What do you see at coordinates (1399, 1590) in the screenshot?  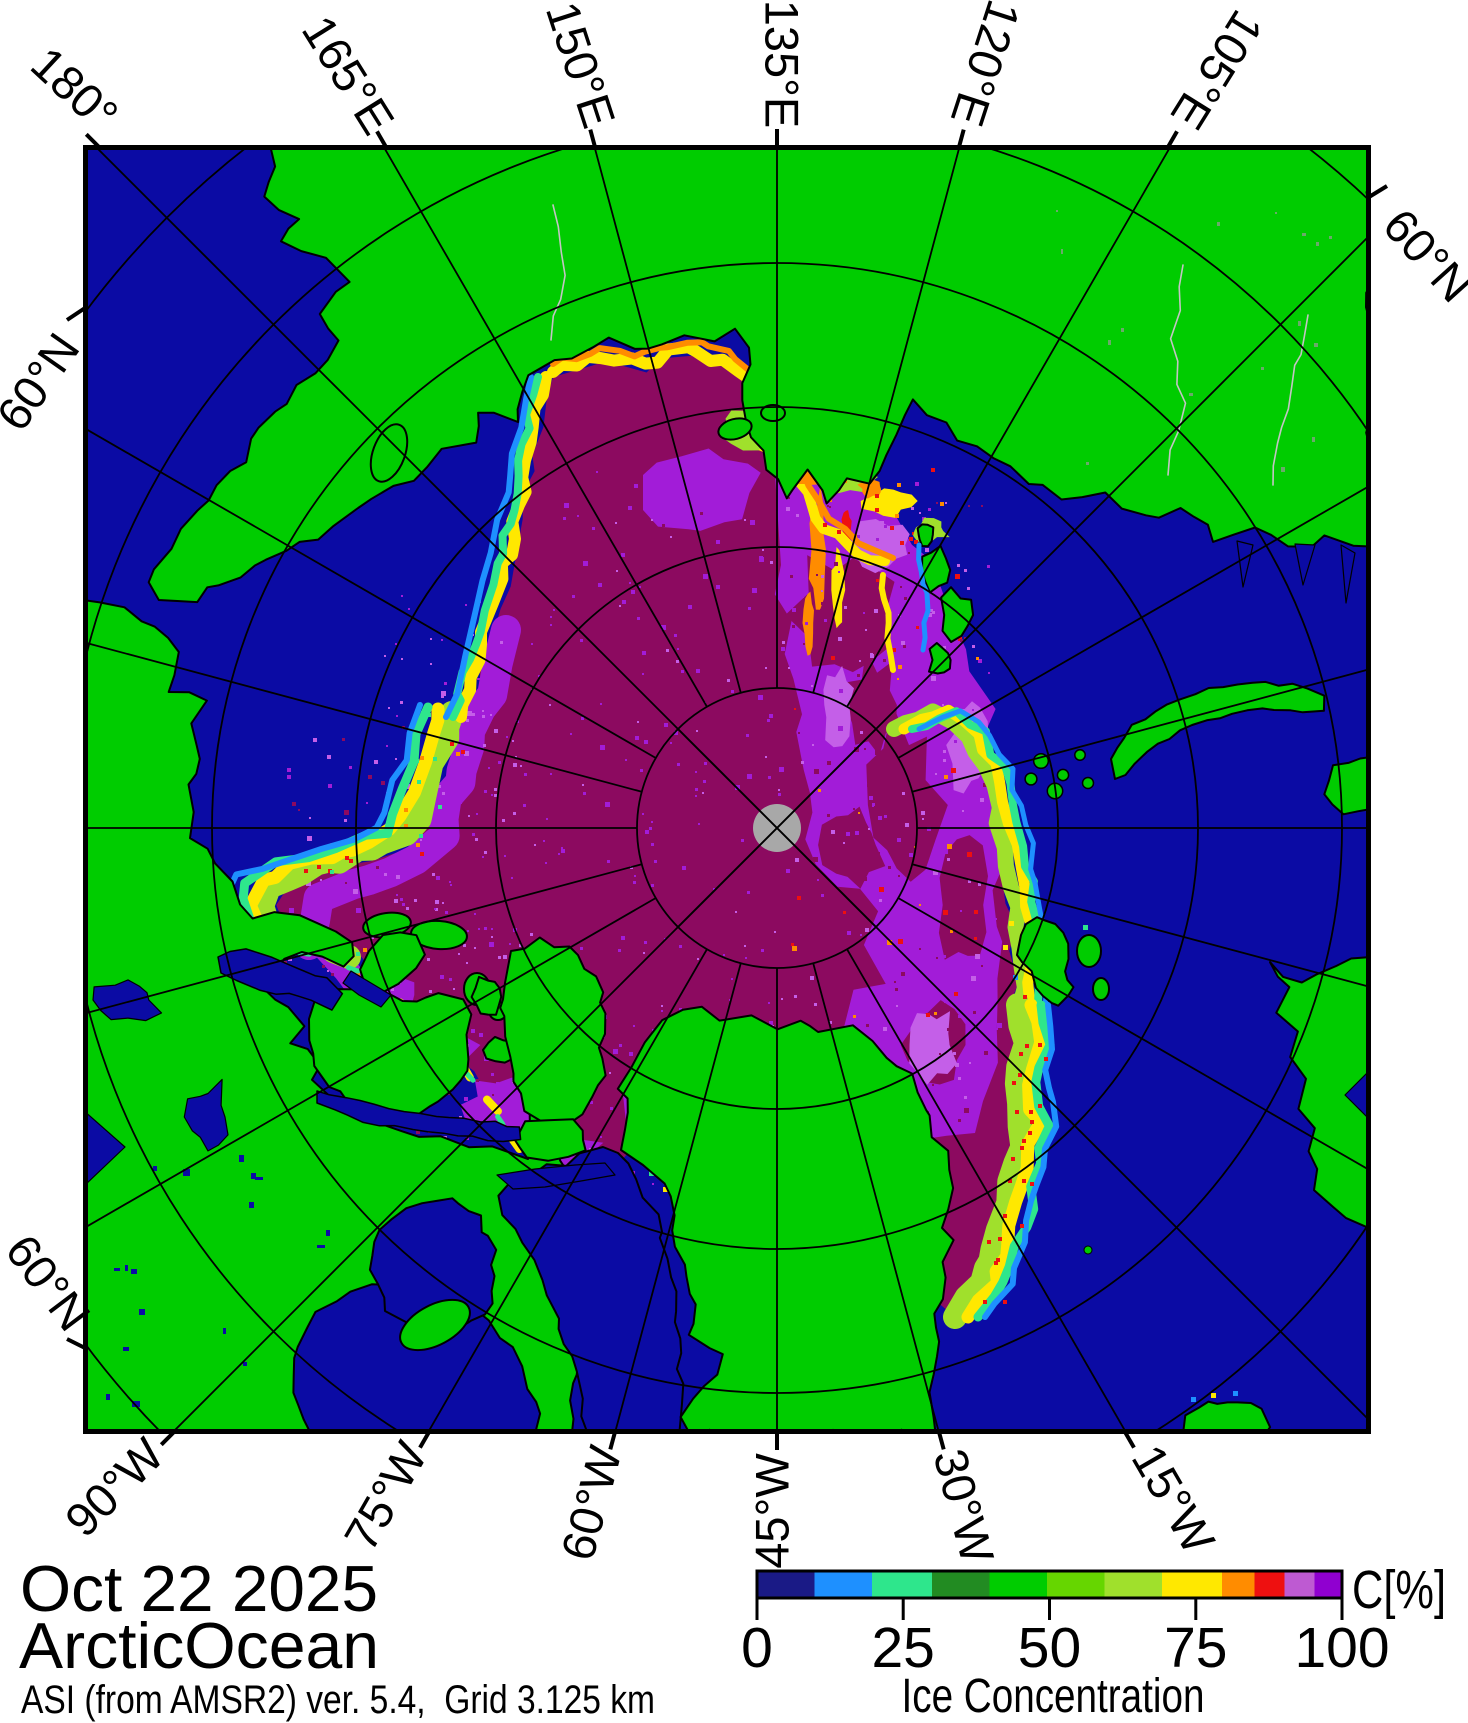 I see `svg-text: C[%]` at bounding box center [1399, 1590].